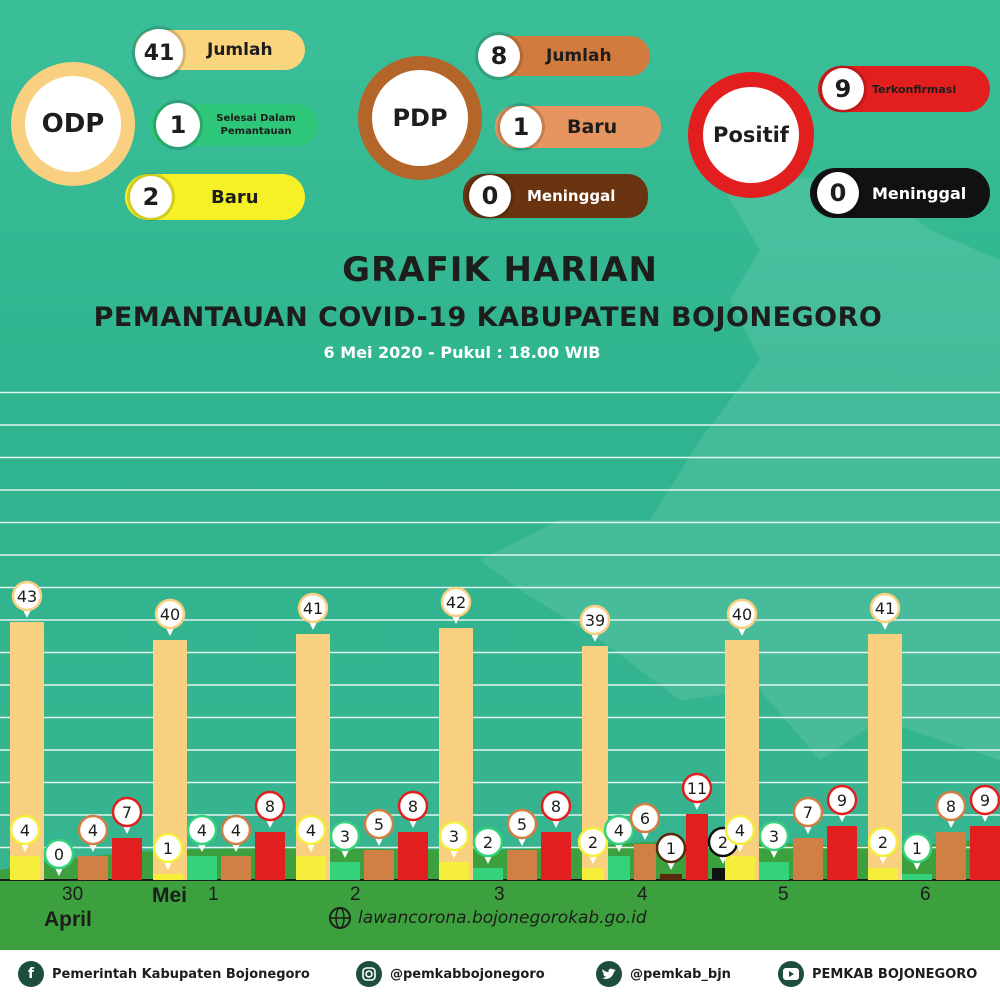 The width and height of the screenshot is (1000, 1000). I want to click on facebook-icon: f, so click(31, 974).